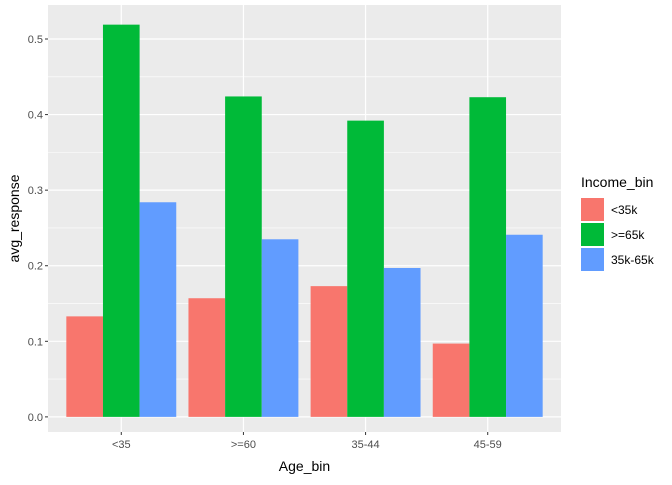  I want to click on x-tick-label: 45-59, so click(488, 445).